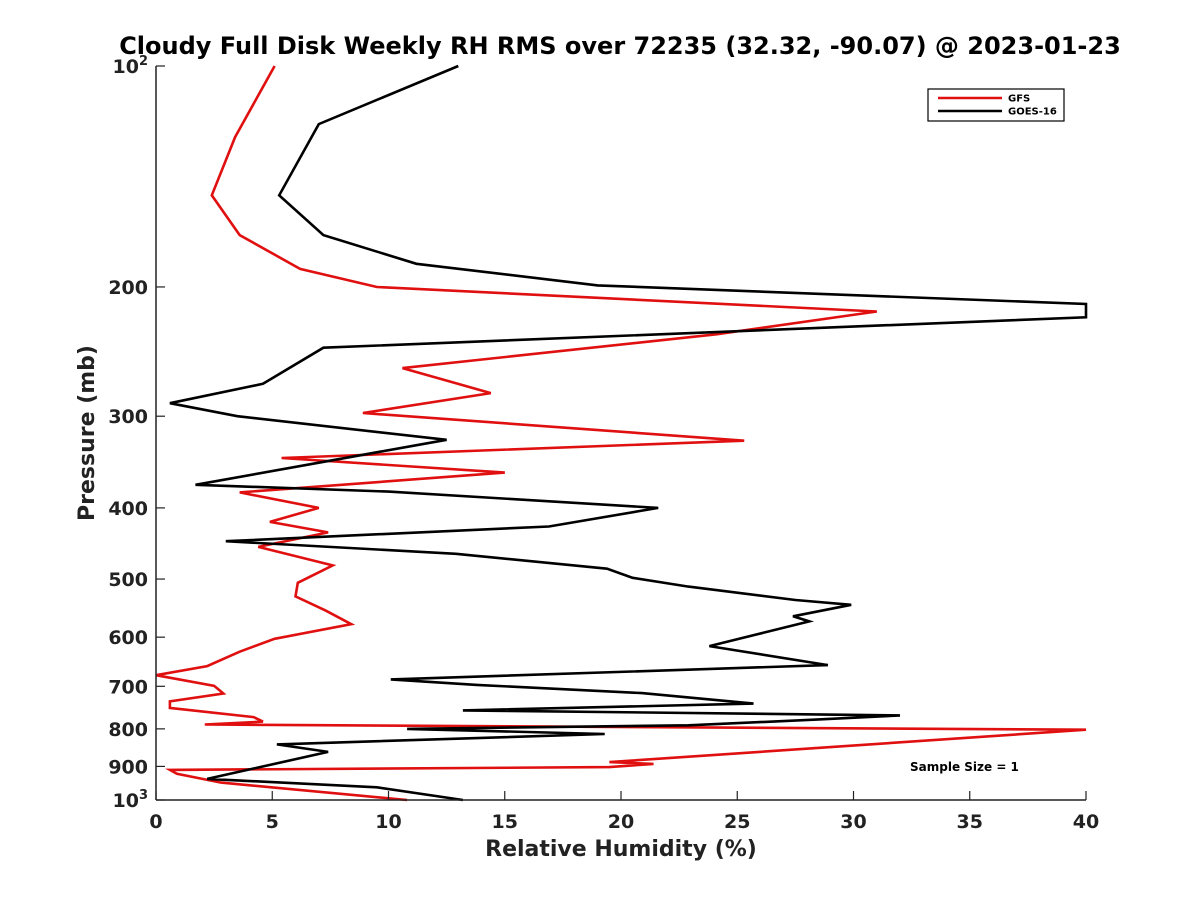 The width and height of the screenshot is (1200, 900). I want to click on y-tick-label: 900, so click(128, 767).